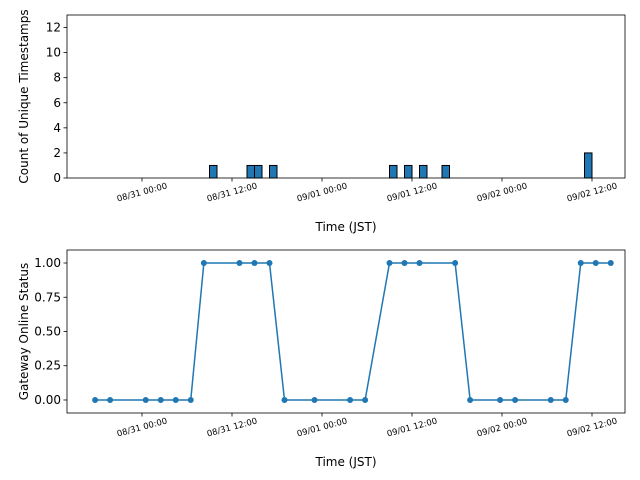 This screenshot has height=480, width=640. What do you see at coordinates (47, 366) in the screenshot?
I see `y-tick-label: 0.25` at bounding box center [47, 366].